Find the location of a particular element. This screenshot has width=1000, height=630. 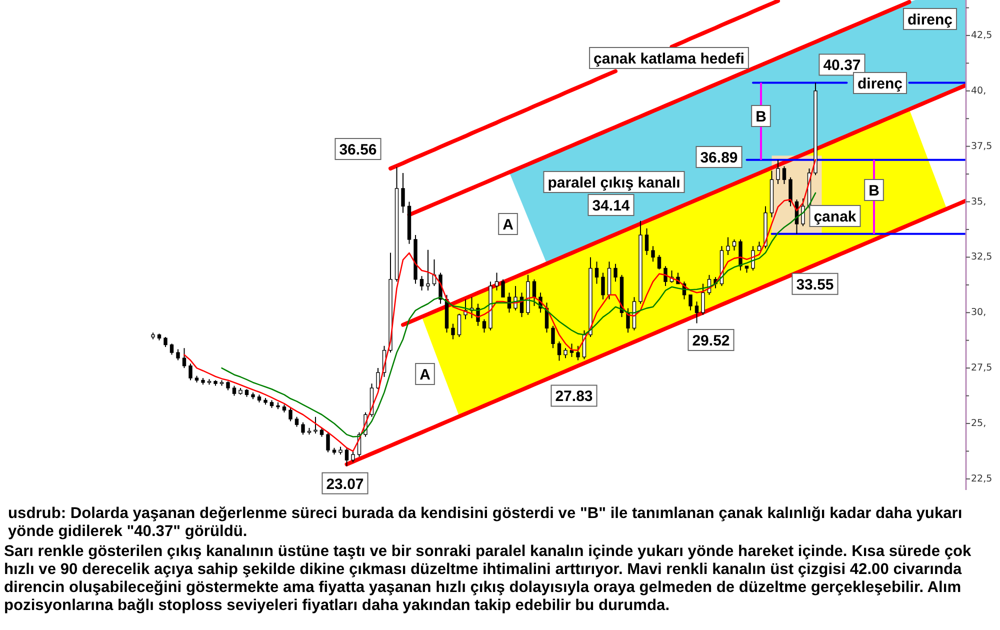

y-tick-label: 27,5 is located at coordinates (981, 368).